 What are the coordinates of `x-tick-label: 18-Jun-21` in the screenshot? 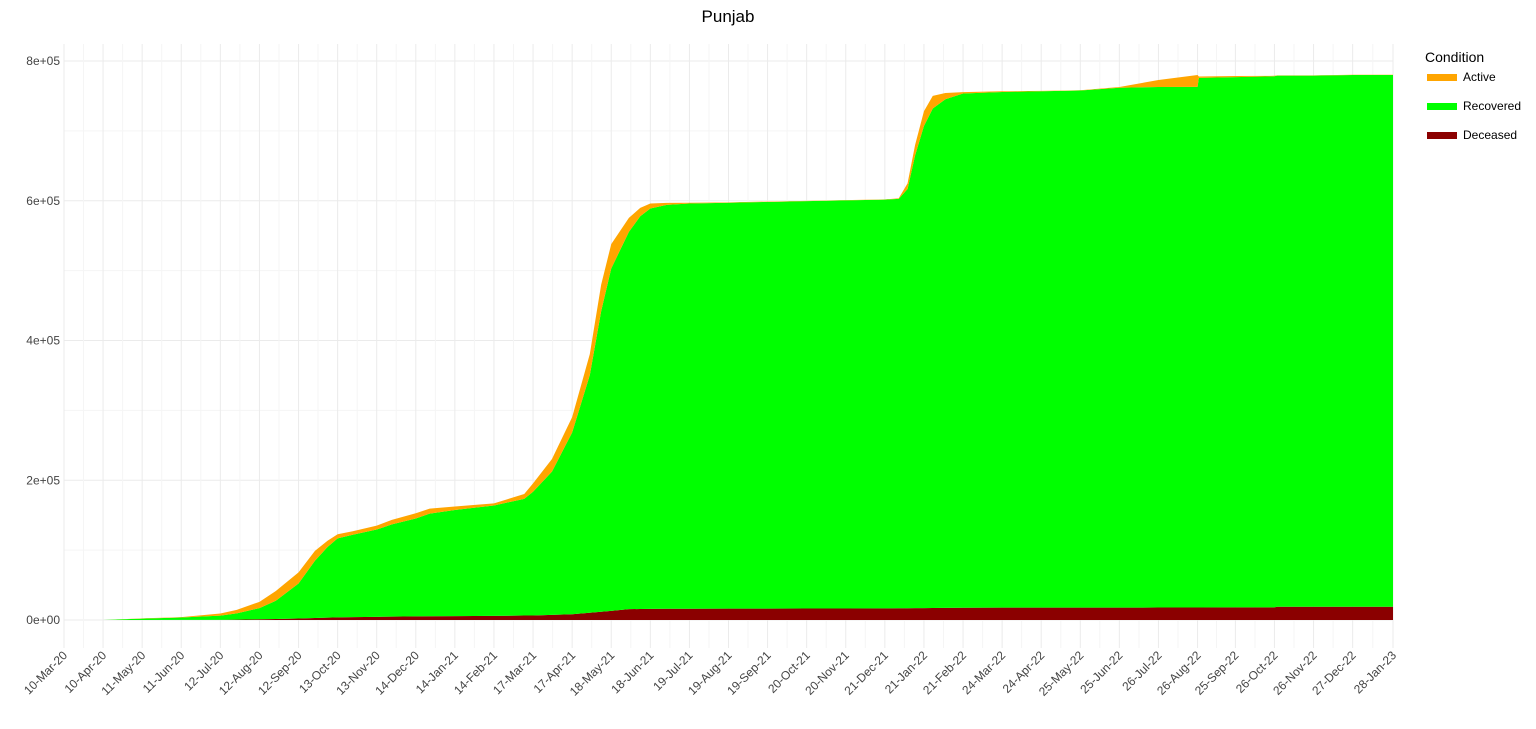 It's located at (632, 672).